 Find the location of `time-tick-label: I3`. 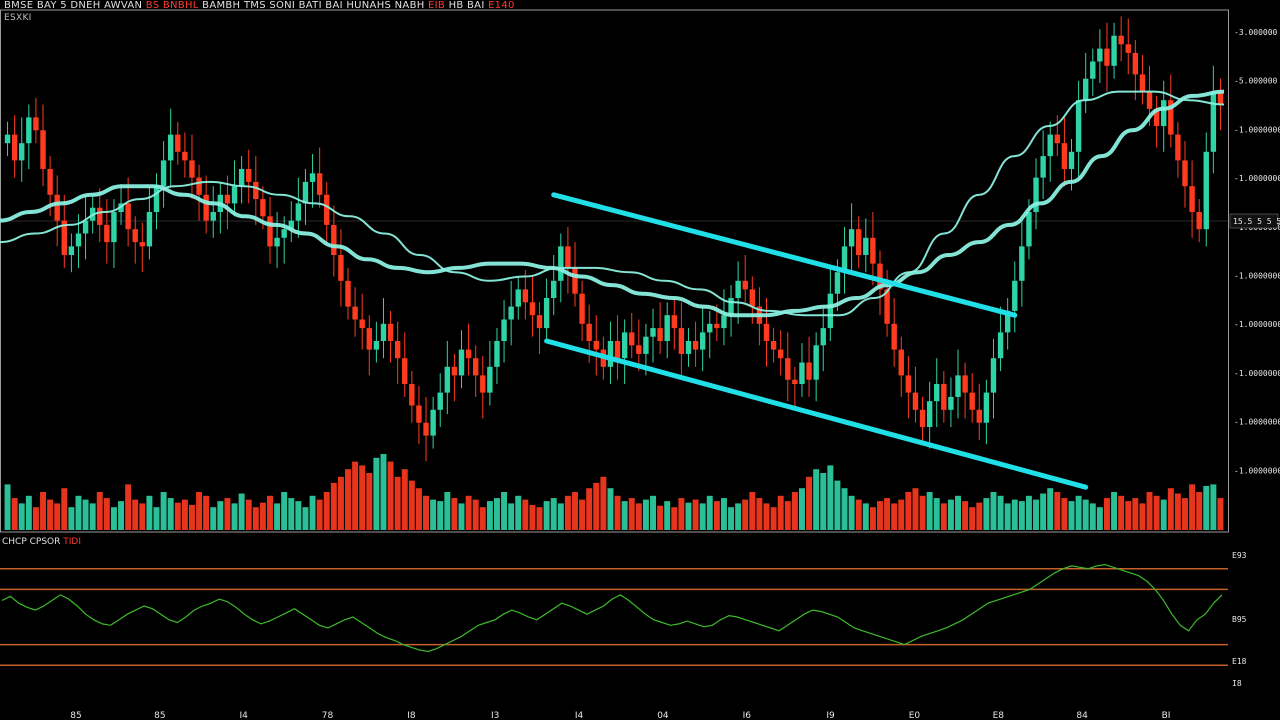

time-tick-label: I3 is located at coordinates (495, 715).